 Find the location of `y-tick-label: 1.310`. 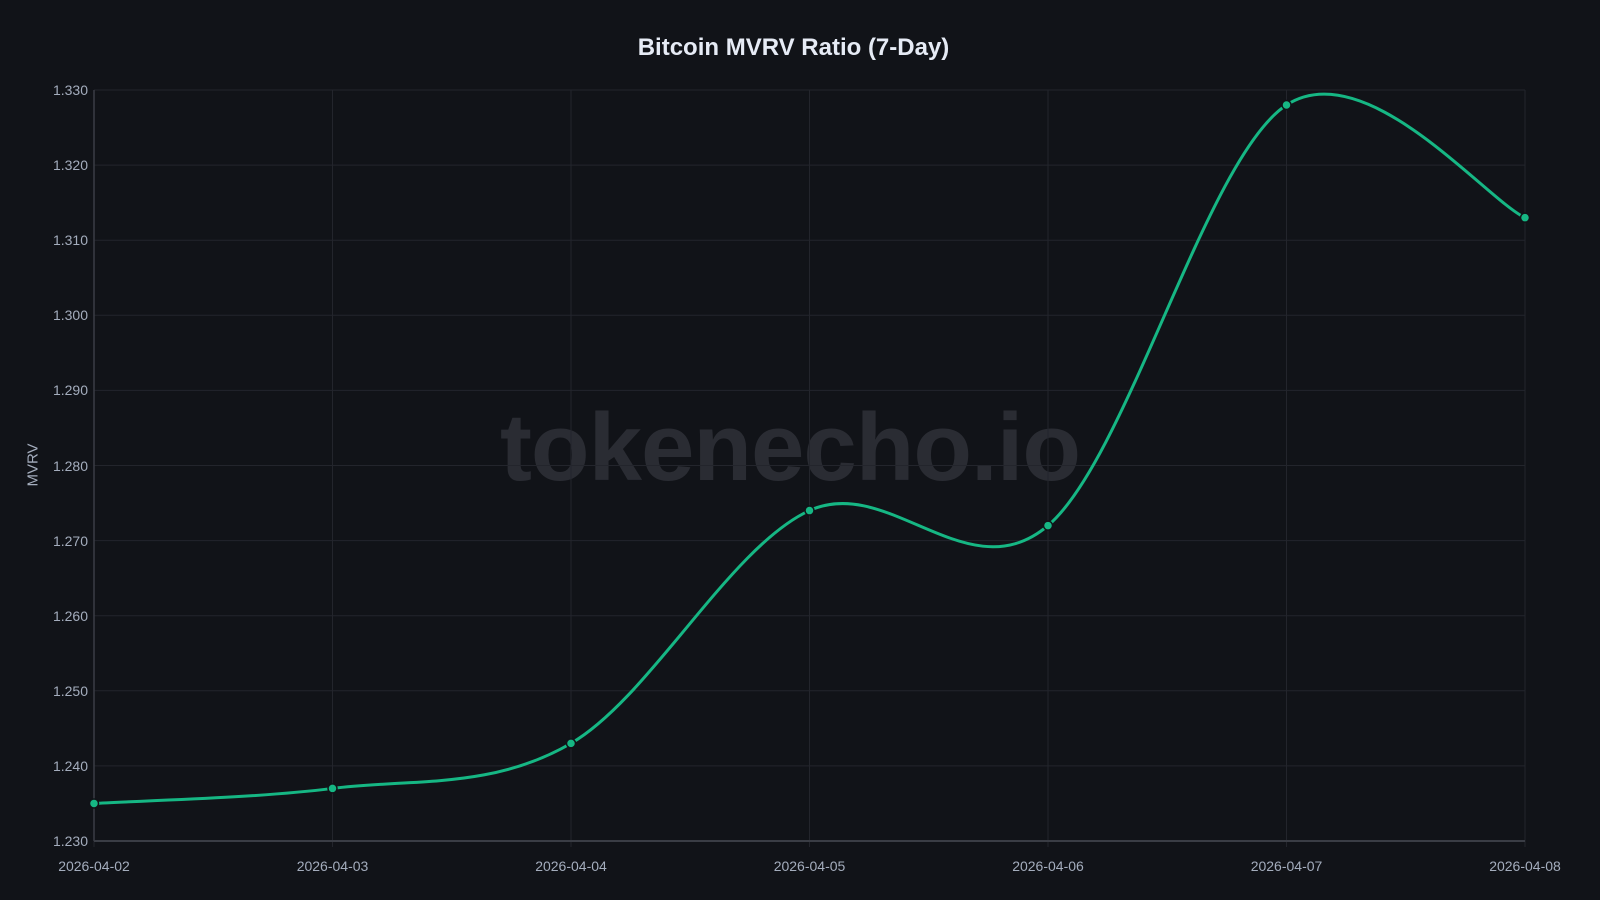

y-tick-label: 1.310 is located at coordinates (70, 240).